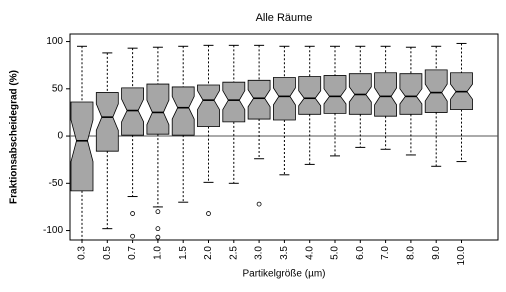  What do you see at coordinates (132, 253) in the screenshot?
I see `x-tick-label: 0.7` at bounding box center [132, 253].